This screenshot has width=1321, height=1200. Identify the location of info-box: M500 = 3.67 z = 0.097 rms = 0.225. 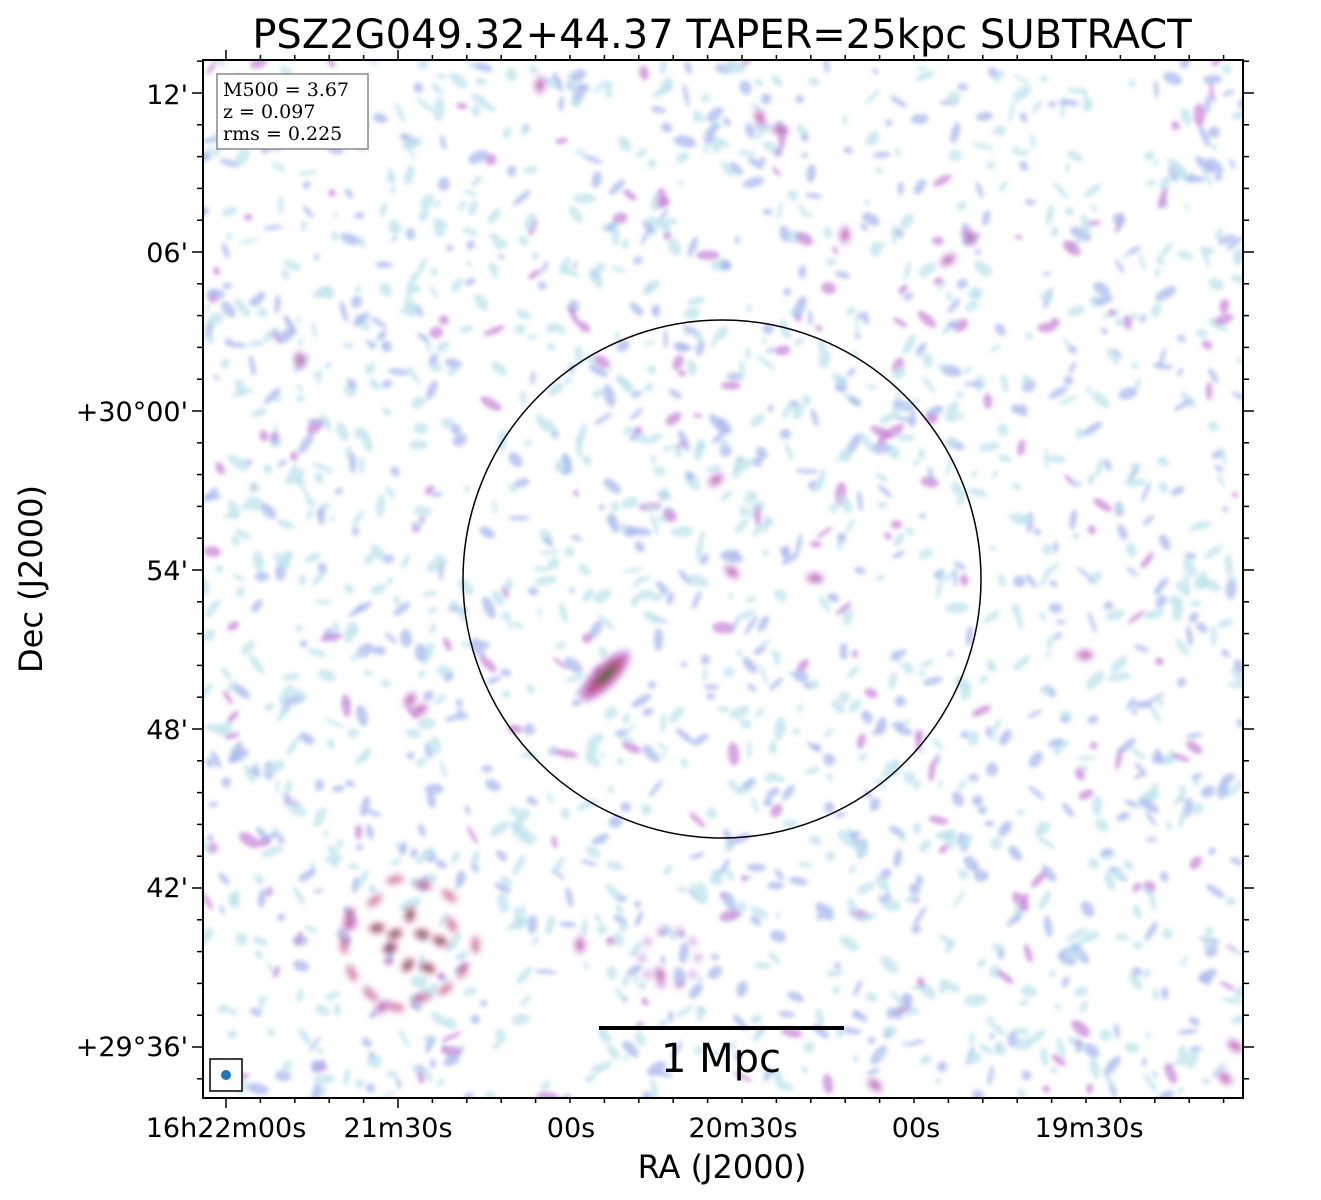
(292, 111).